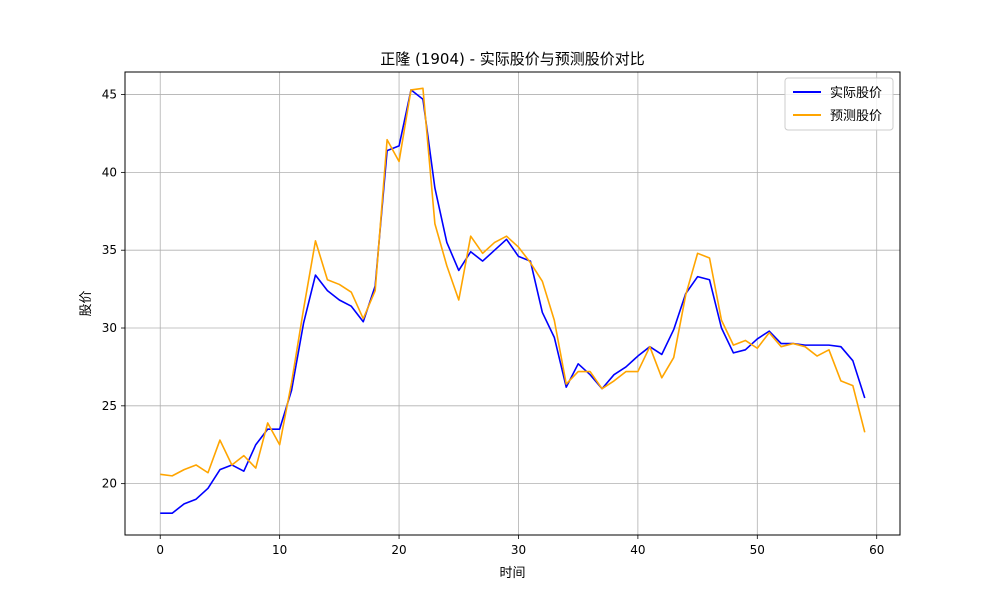 The image size is (1000, 600). What do you see at coordinates (160, 550) in the screenshot?
I see `x-tick-label: 0` at bounding box center [160, 550].